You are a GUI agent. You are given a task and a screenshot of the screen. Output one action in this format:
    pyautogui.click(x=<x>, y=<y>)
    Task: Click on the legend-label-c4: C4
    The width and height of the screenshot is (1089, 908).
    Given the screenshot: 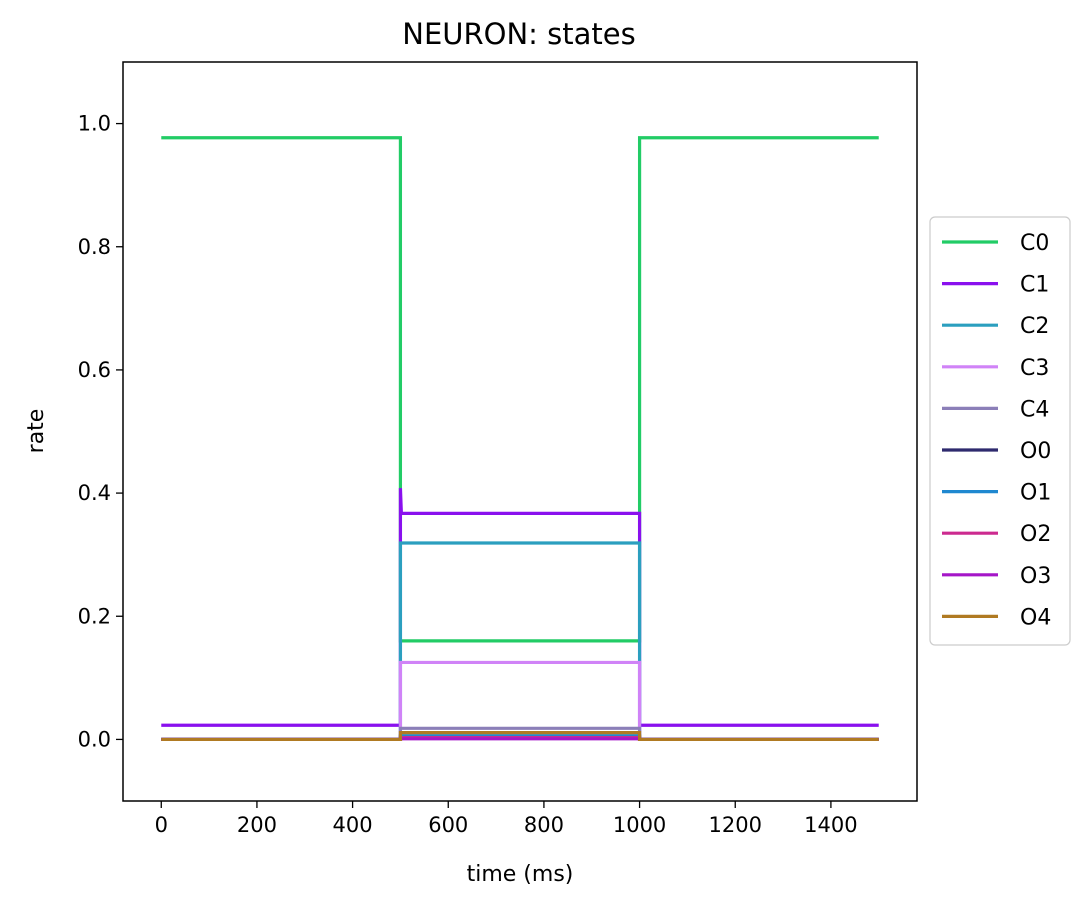 What is the action you would take?
    pyautogui.click(x=1034, y=409)
    